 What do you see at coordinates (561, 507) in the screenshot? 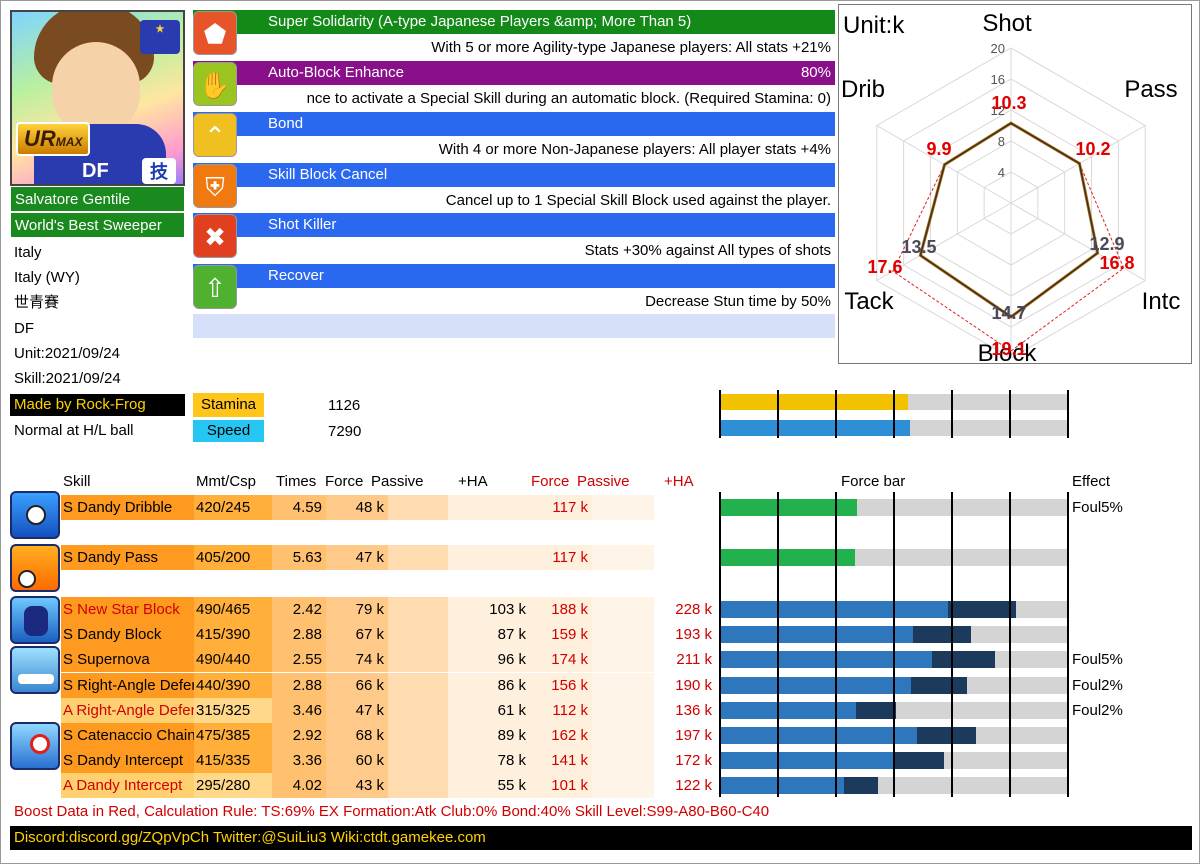
I see `skill-boost-force: 117 k` at bounding box center [561, 507].